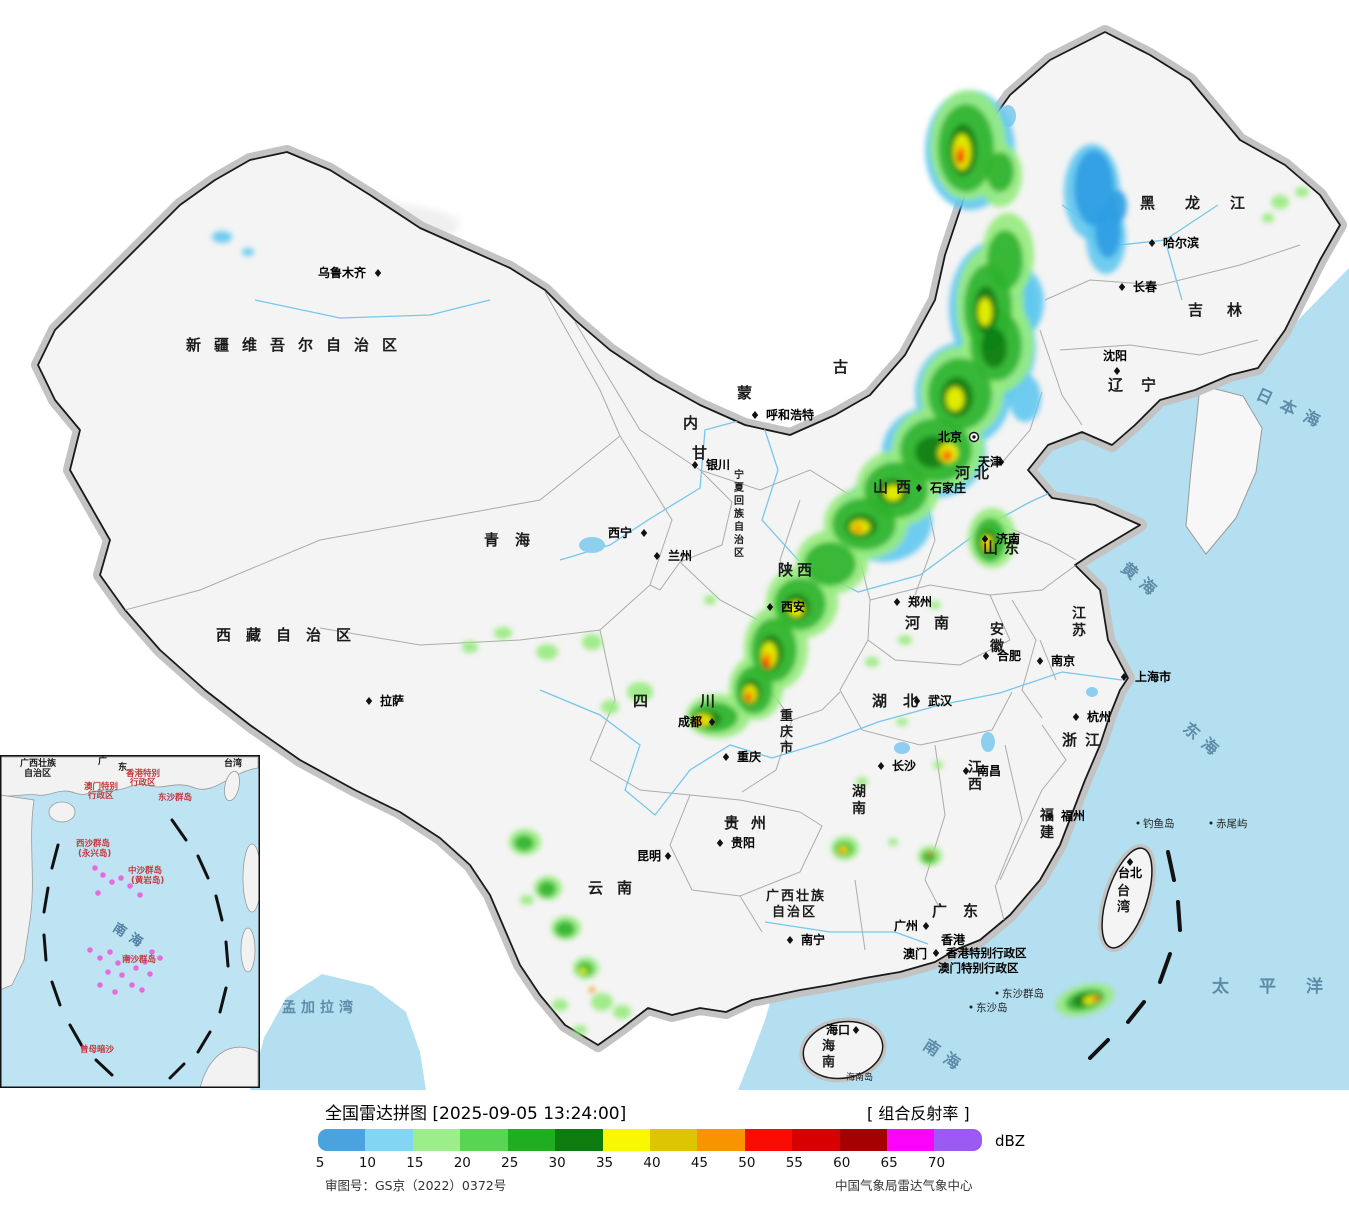  Describe the element at coordinates (392, 700) in the screenshot. I see `city-label: 拉萨` at that location.